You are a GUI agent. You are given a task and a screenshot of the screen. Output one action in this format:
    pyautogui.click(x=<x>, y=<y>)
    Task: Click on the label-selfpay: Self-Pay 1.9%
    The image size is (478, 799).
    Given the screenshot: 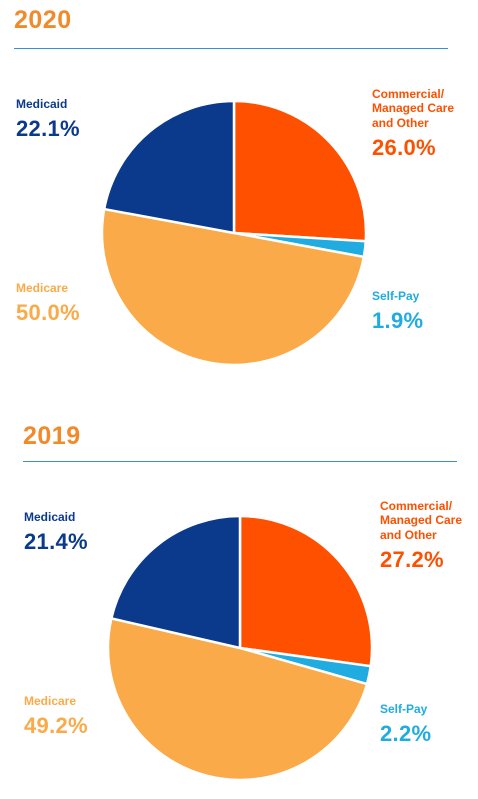 What is the action you would take?
    pyautogui.click(x=397, y=312)
    